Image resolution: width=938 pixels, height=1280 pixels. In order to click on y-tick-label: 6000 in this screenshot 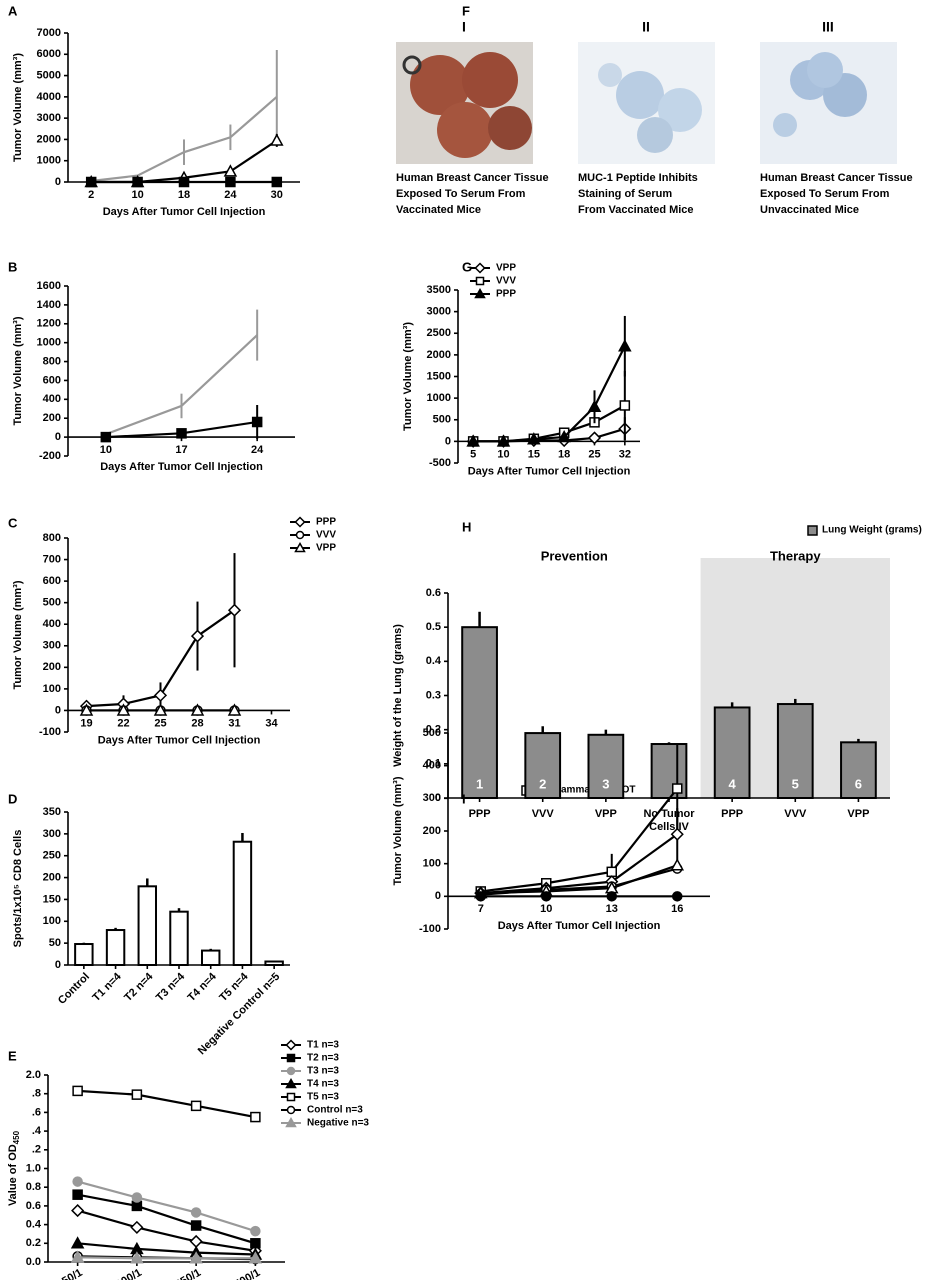, I will do `click(49, 54)`.